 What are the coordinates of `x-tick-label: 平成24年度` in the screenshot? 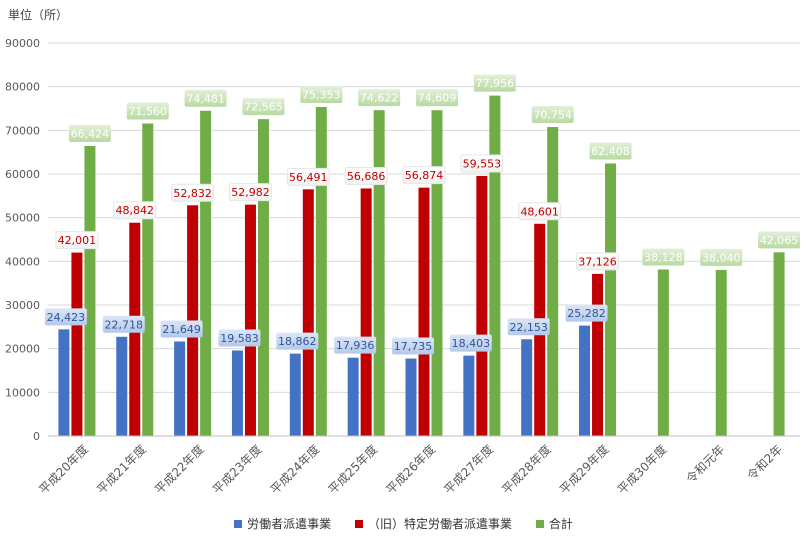 It's located at (294, 469).